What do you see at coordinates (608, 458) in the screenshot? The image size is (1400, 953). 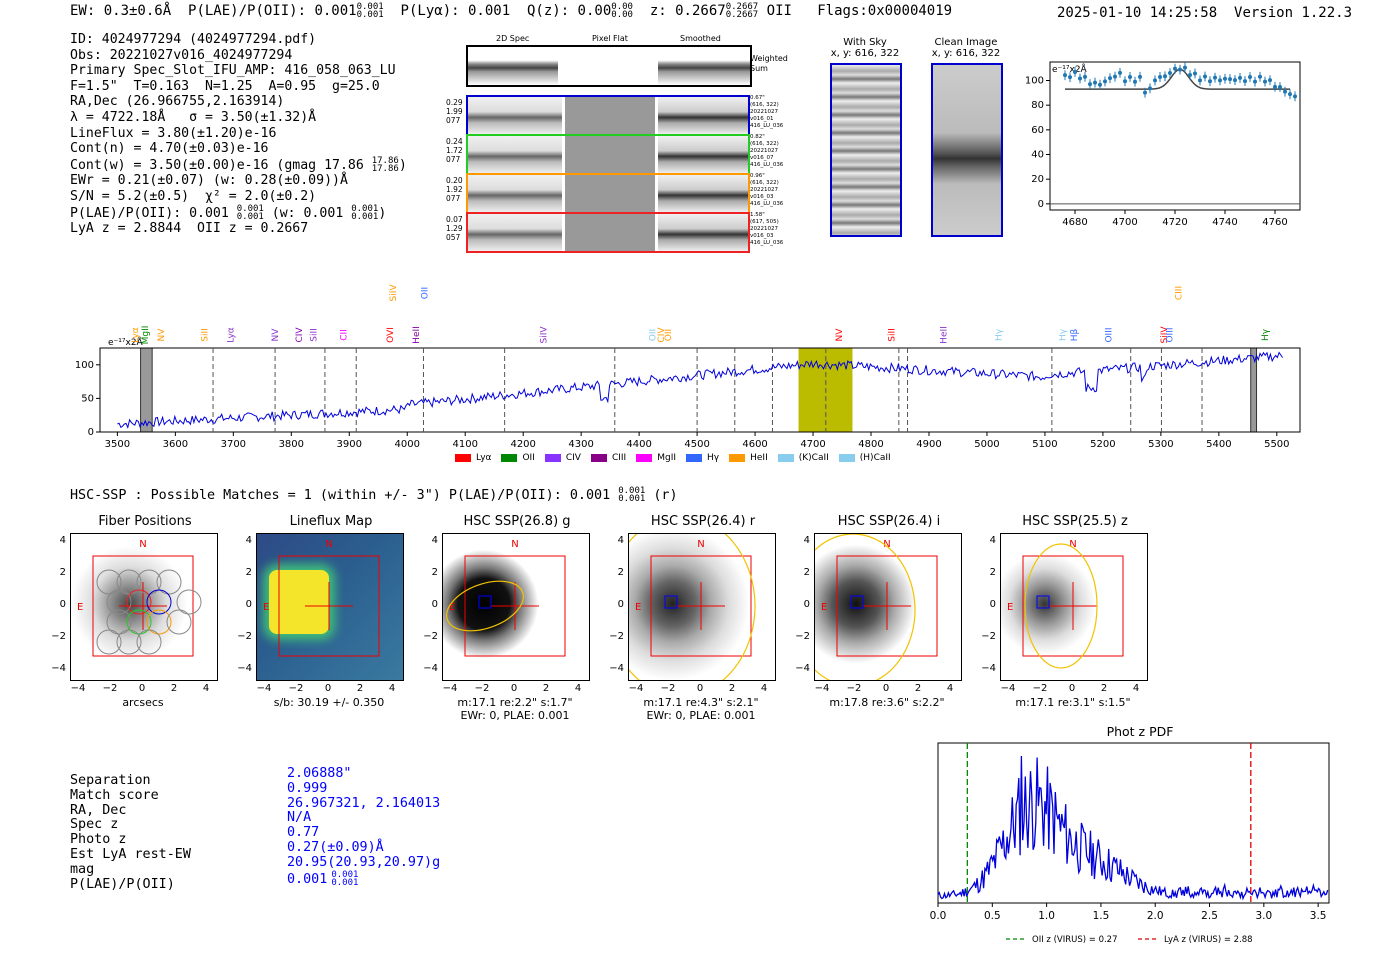 I see `legend-entry: CIII` at bounding box center [608, 458].